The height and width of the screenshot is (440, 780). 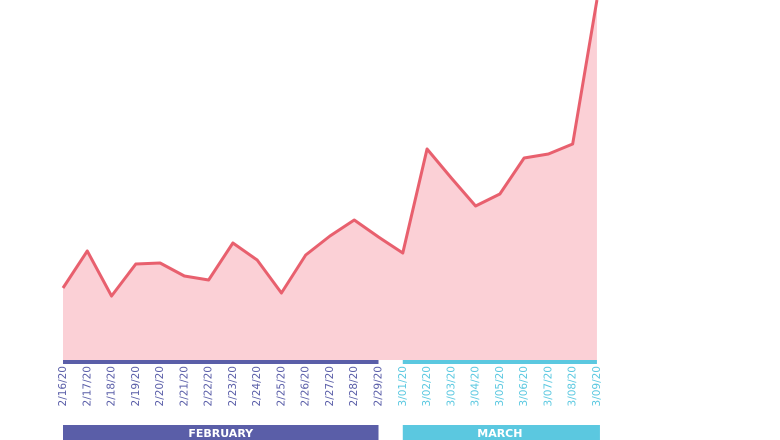 I want to click on date-label: 3/04/20, so click(x=476, y=386).